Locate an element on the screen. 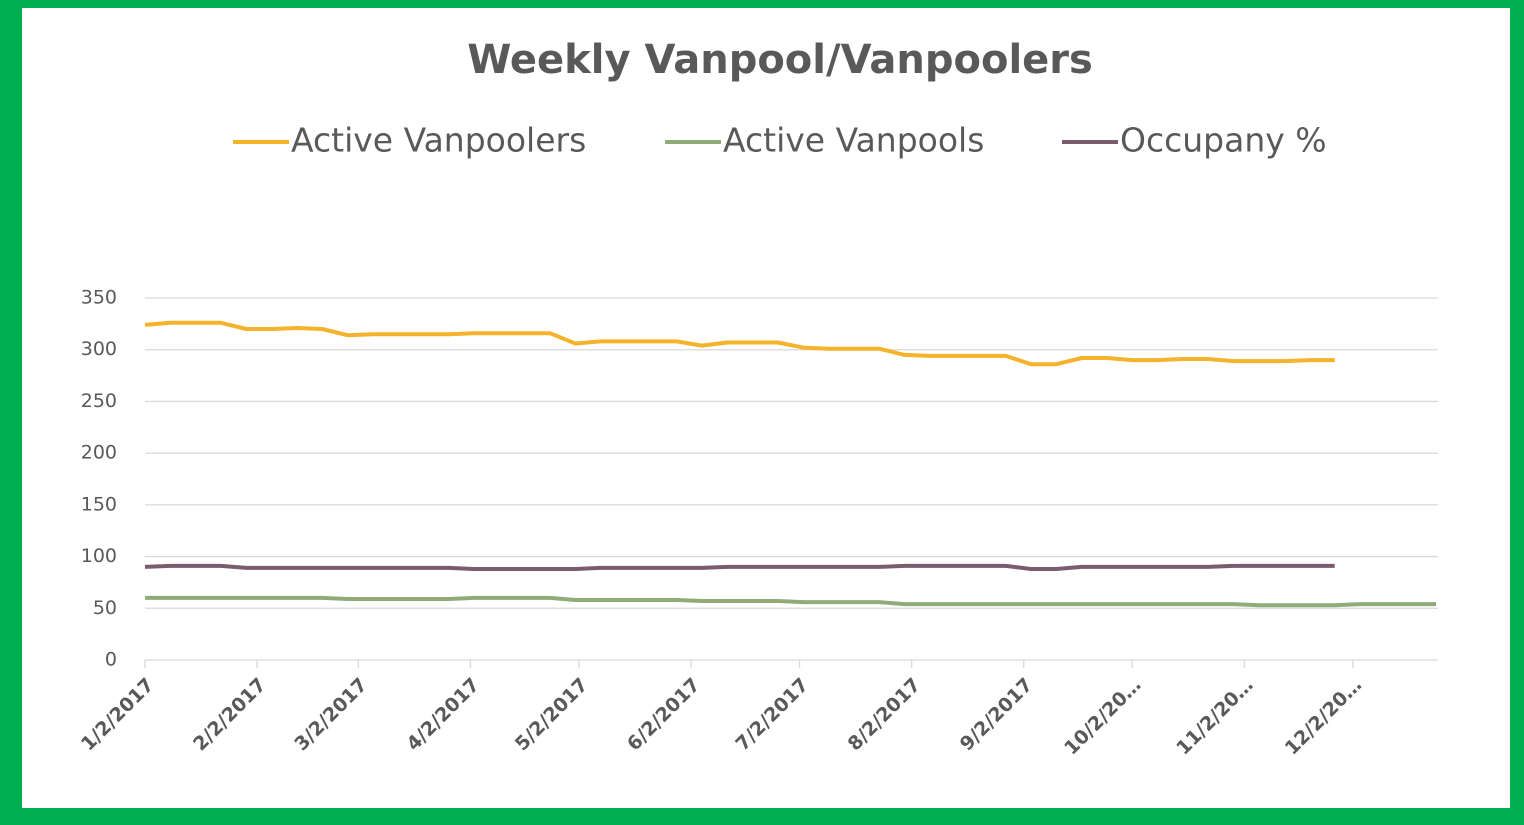 The image size is (1524, 825). legend-label: Active Vanpoolers is located at coordinates (438, 140).